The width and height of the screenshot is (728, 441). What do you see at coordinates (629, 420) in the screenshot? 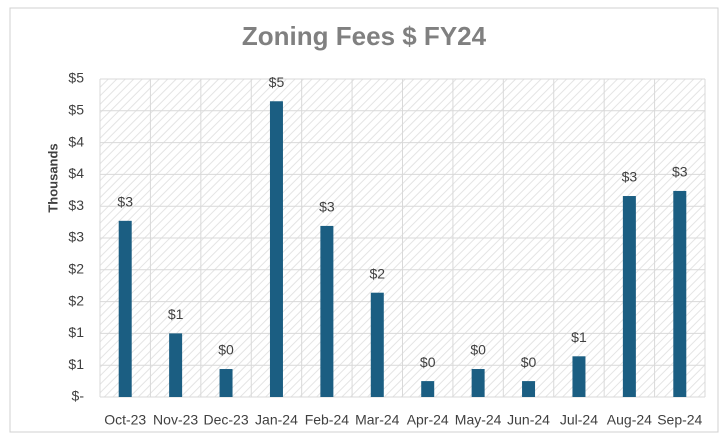
I see `x-tick-label: Aug-24` at bounding box center [629, 420].